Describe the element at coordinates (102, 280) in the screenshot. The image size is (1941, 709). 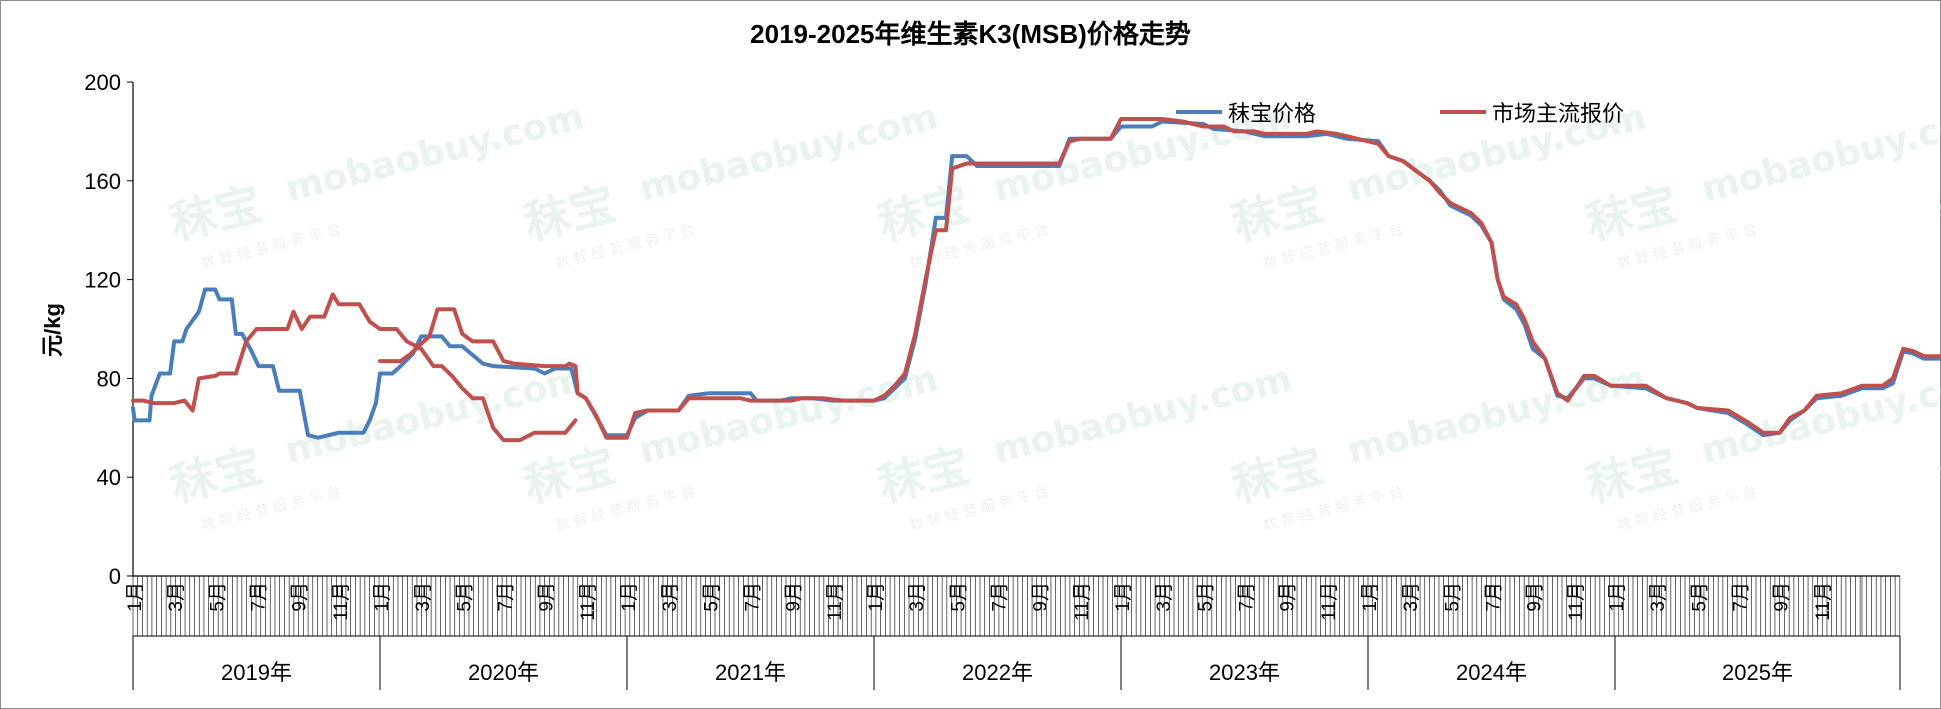
I see `y-tick-label: 120` at that location.